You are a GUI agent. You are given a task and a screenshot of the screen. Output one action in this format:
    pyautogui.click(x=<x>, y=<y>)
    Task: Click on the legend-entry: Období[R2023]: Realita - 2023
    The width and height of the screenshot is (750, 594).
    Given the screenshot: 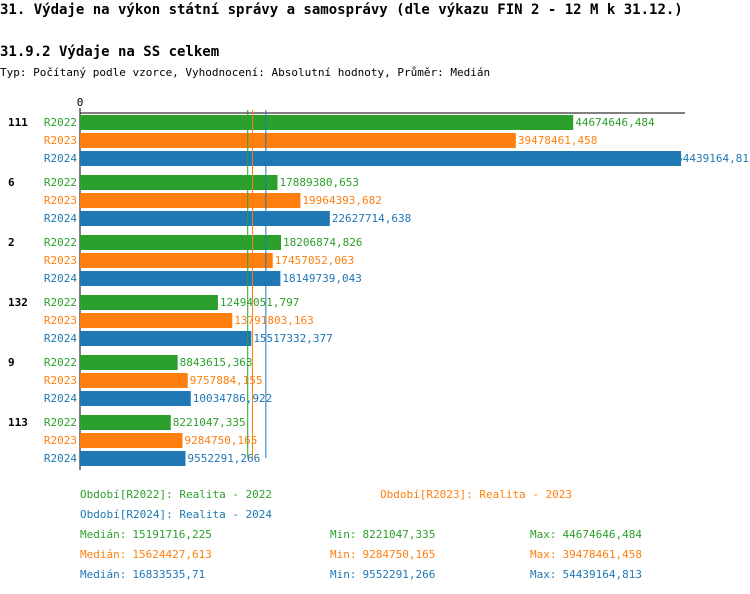 What is the action you would take?
    pyautogui.click(x=476, y=494)
    